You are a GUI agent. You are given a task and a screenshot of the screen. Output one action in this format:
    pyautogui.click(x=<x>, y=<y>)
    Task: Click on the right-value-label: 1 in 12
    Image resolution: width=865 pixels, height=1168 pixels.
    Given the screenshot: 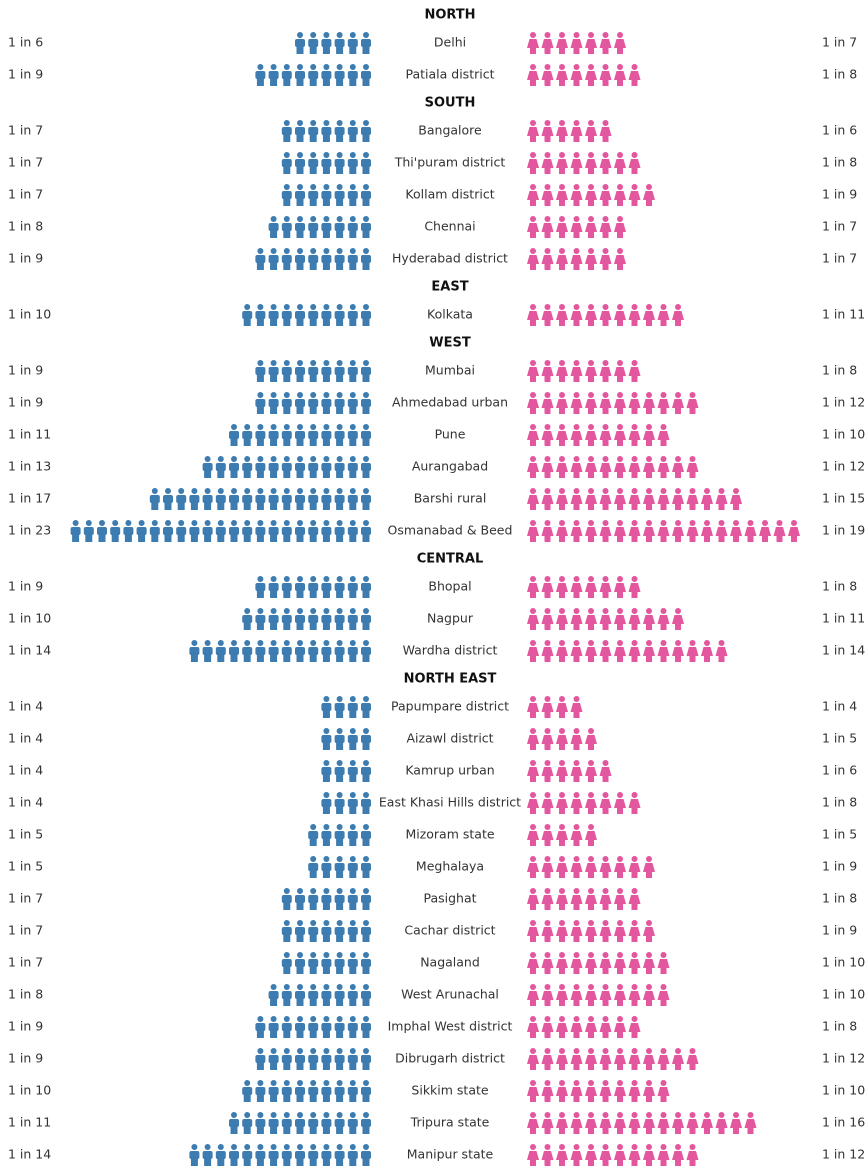 What is the action you would take?
    pyautogui.click(x=843, y=402)
    